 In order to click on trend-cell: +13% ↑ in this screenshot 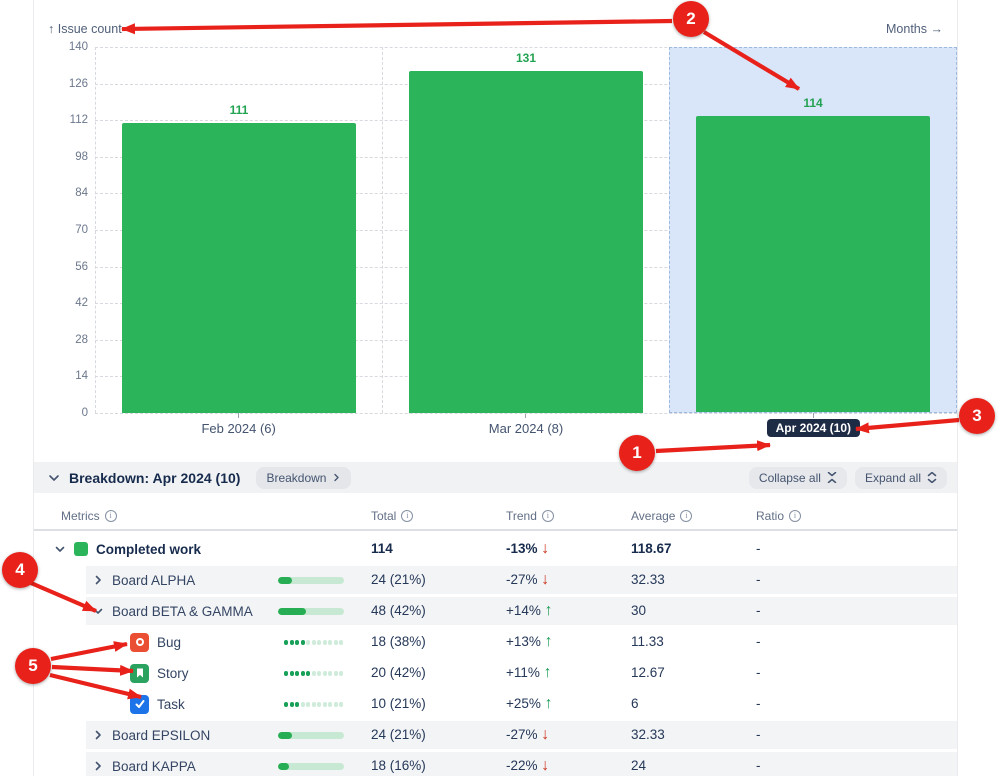, I will do `click(568, 642)`.